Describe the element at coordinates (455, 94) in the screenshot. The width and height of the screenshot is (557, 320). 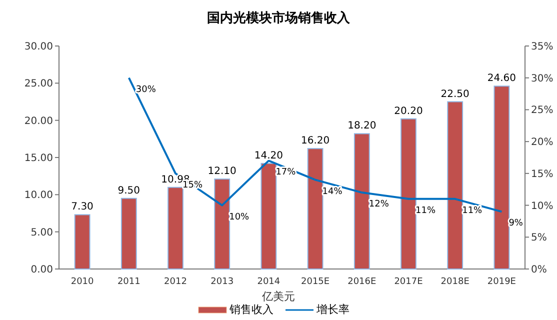
I see `data-label: 22.50` at that location.